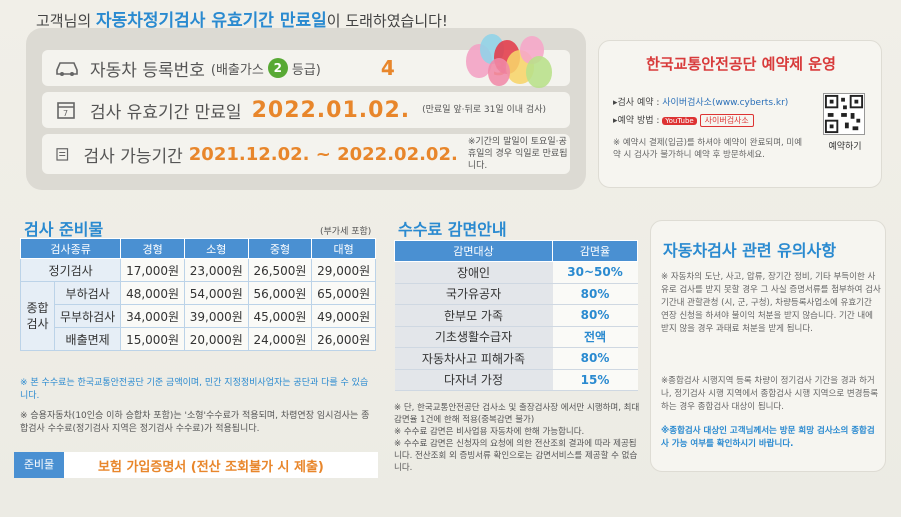 The width and height of the screenshot is (901, 517). I want to click on reservation-line-2: ▸예약 방법 : YouTube 사이버검사소, so click(683, 120).